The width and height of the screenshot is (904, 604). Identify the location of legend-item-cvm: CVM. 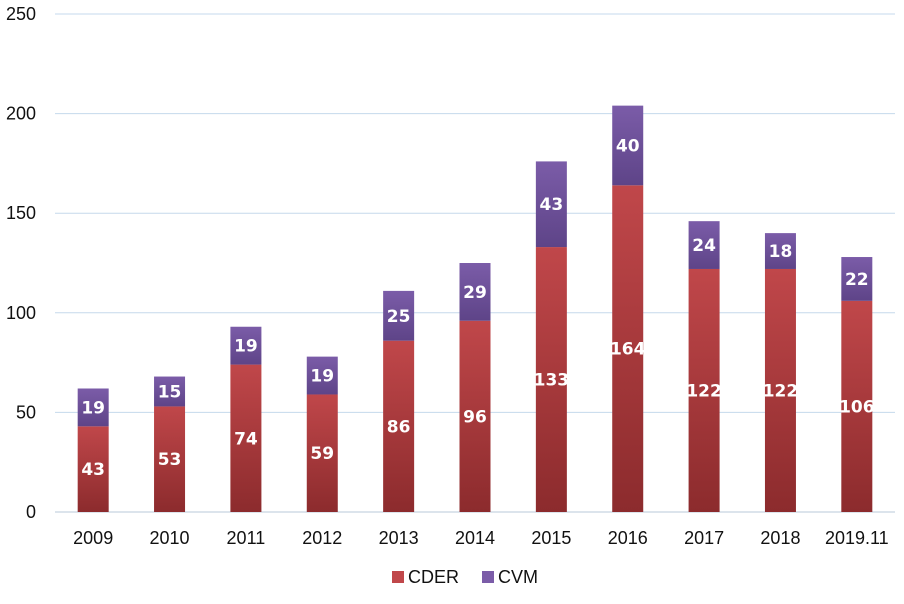
(510, 577).